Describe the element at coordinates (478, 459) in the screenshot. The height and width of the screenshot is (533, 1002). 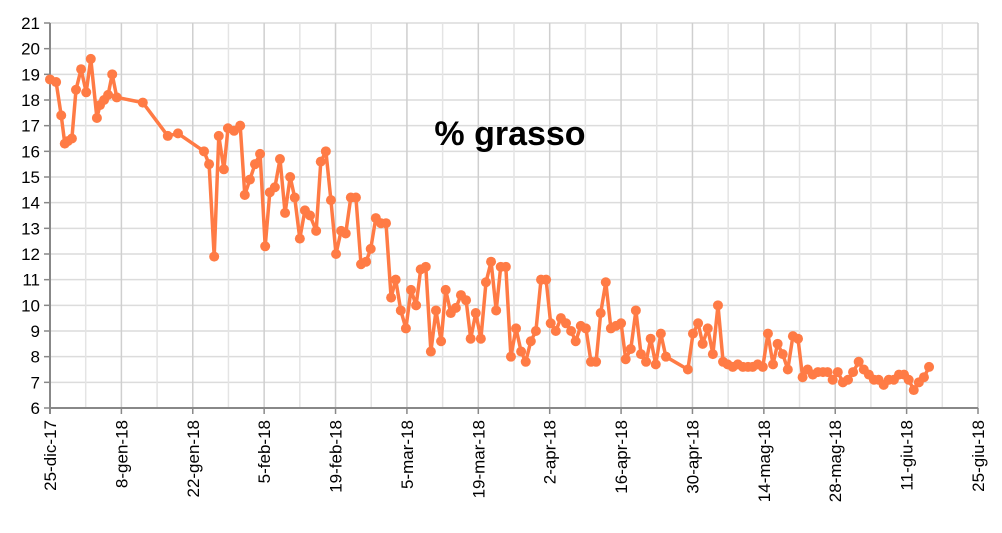
I see `x-tick-label: 19-mar-18` at that location.